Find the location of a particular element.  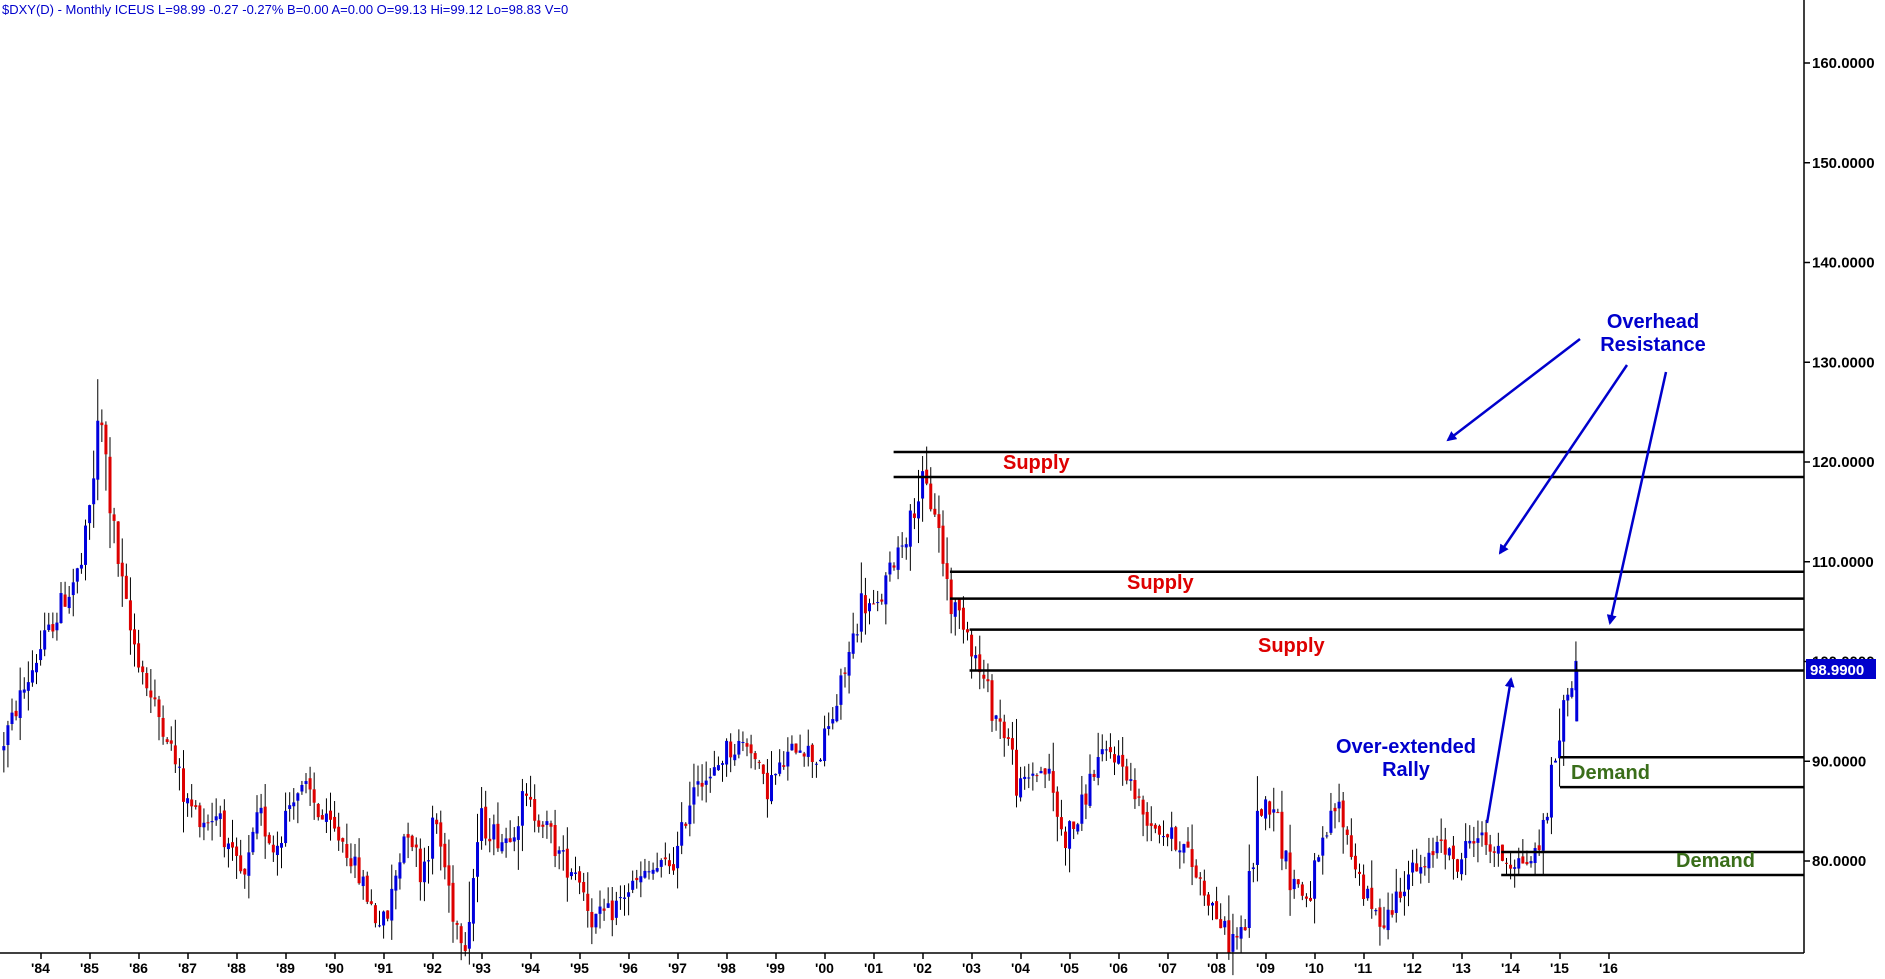

x-tick-label: '09 is located at coordinates (1265, 968).